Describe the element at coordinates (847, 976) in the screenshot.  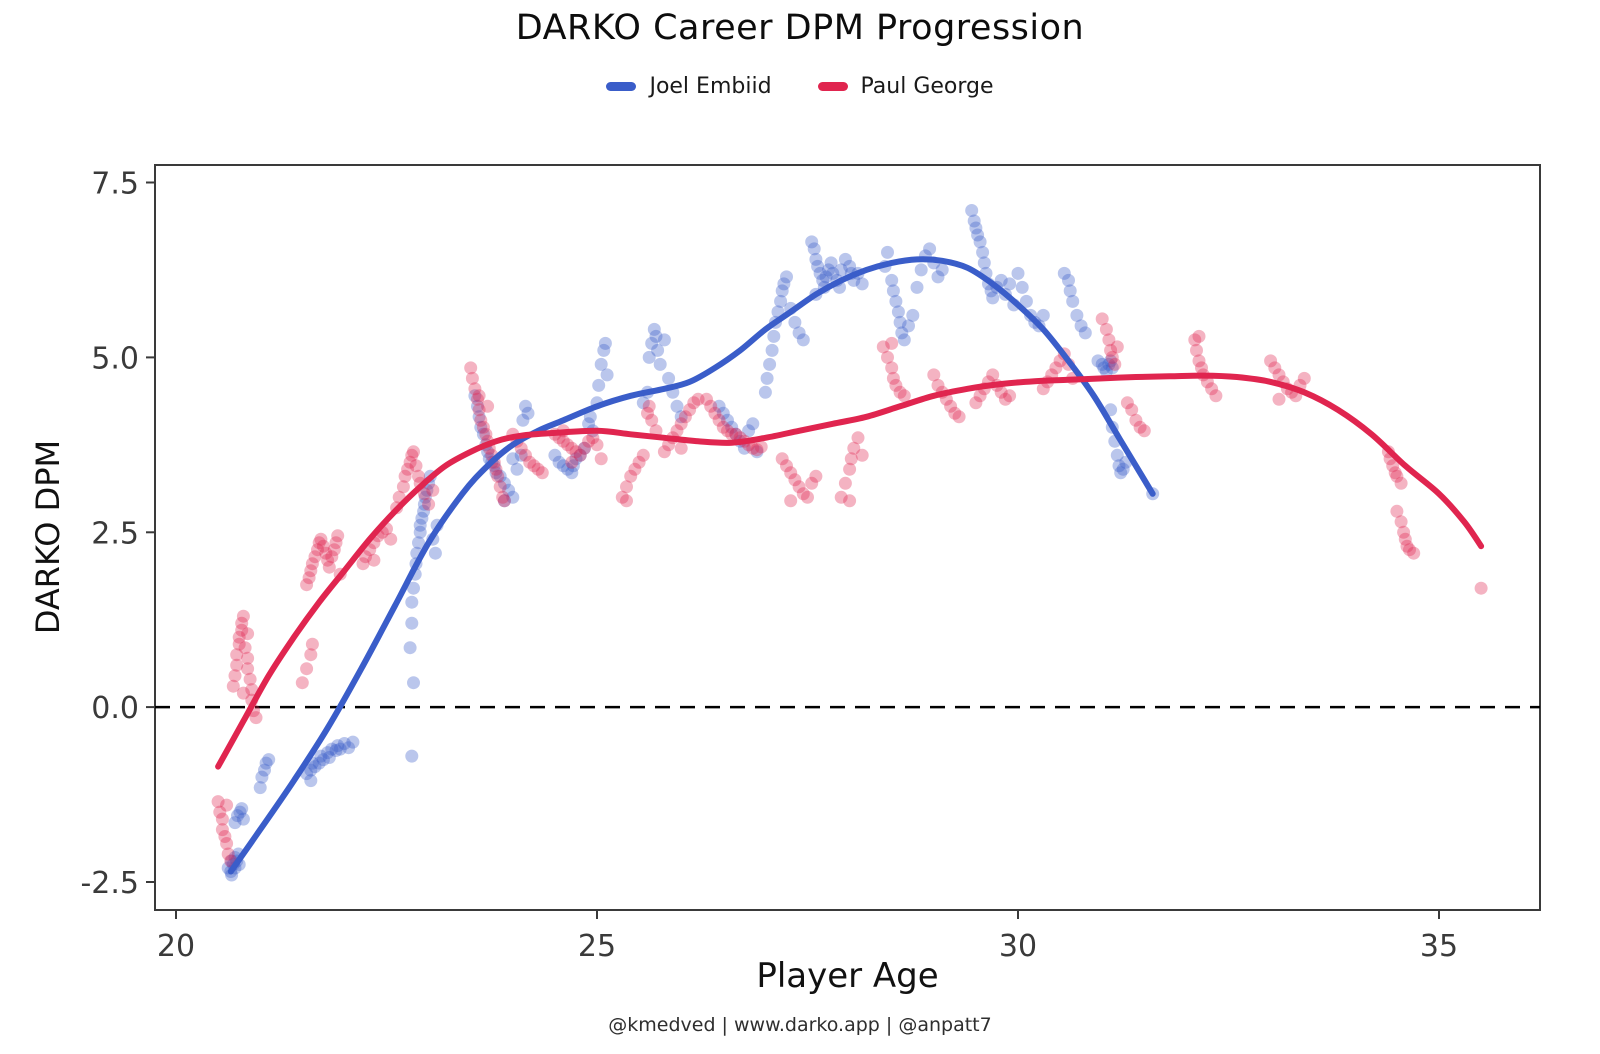
I see `x-axis-label: Player Age` at that location.